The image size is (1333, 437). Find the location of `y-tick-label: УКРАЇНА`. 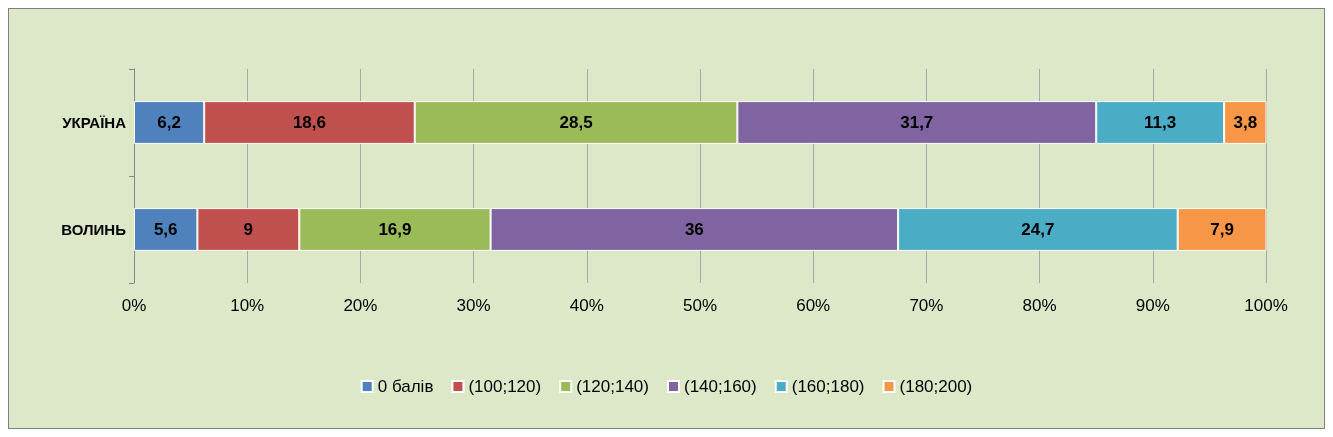

y-tick-label: УКРАЇНА is located at coordinates (94, 122).